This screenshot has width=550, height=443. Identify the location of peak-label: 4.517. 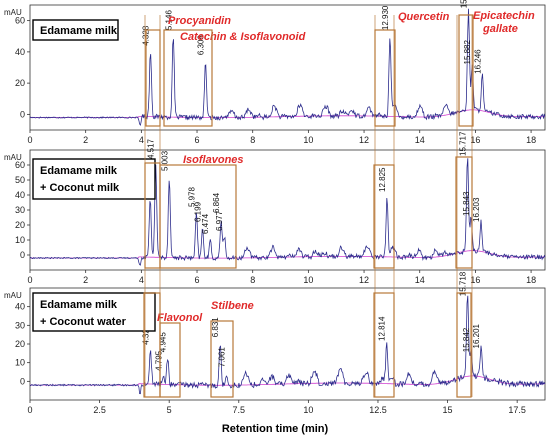
(151, 148).